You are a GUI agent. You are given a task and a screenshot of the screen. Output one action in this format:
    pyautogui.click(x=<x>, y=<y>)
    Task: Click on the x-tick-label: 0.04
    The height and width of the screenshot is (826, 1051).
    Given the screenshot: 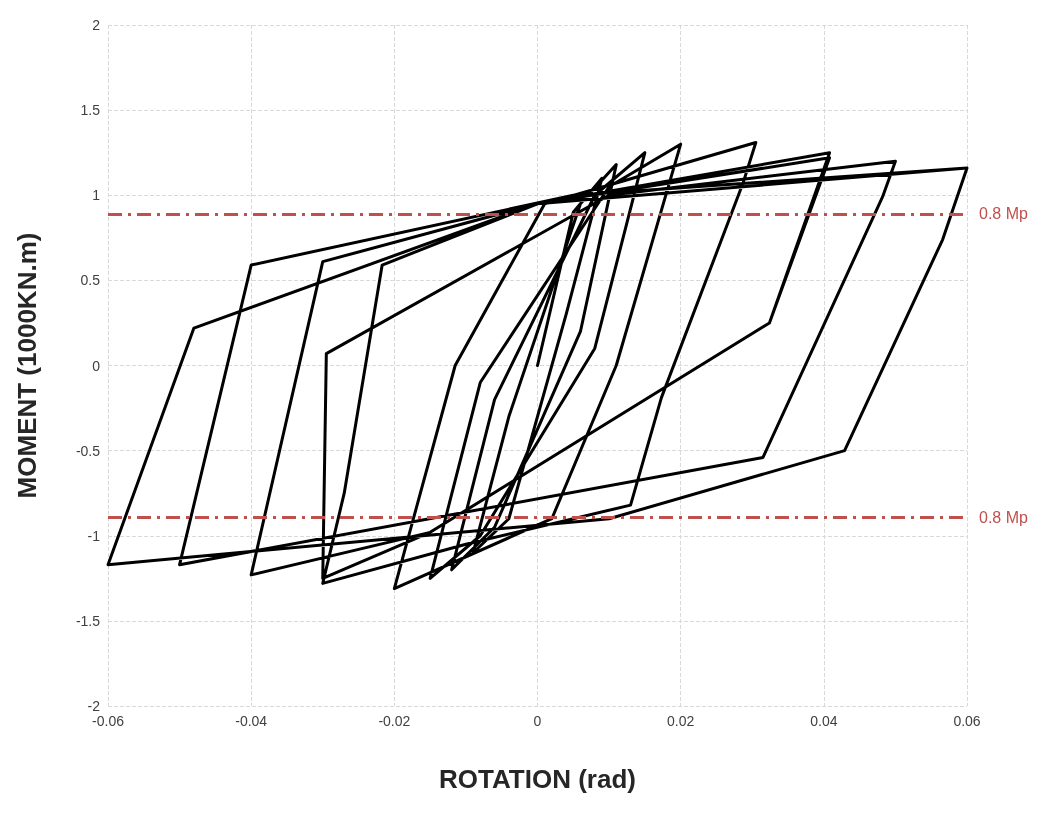 What is the action you would take?
    pyautogui.click(x=824, y=721)
    